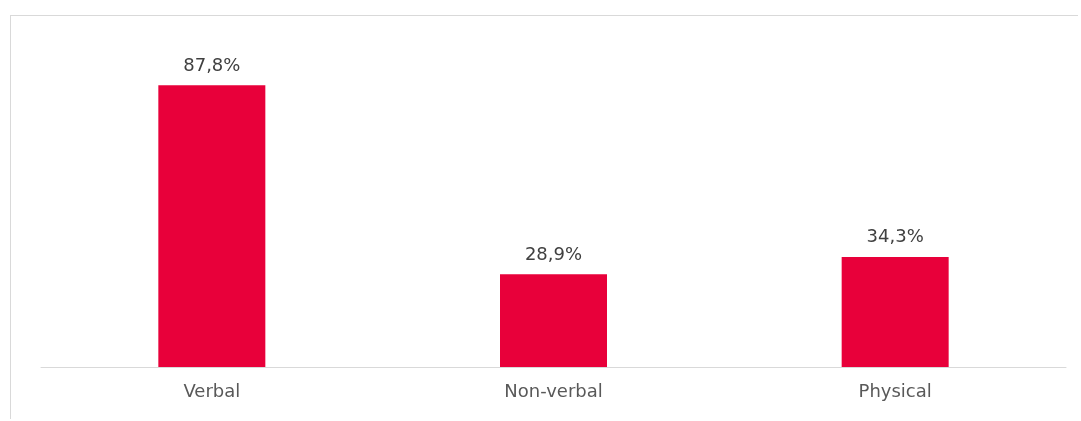 The height and width of the screenshot is (421, 1081). I want to click on data-label: 28,9%, so click(553, 253).